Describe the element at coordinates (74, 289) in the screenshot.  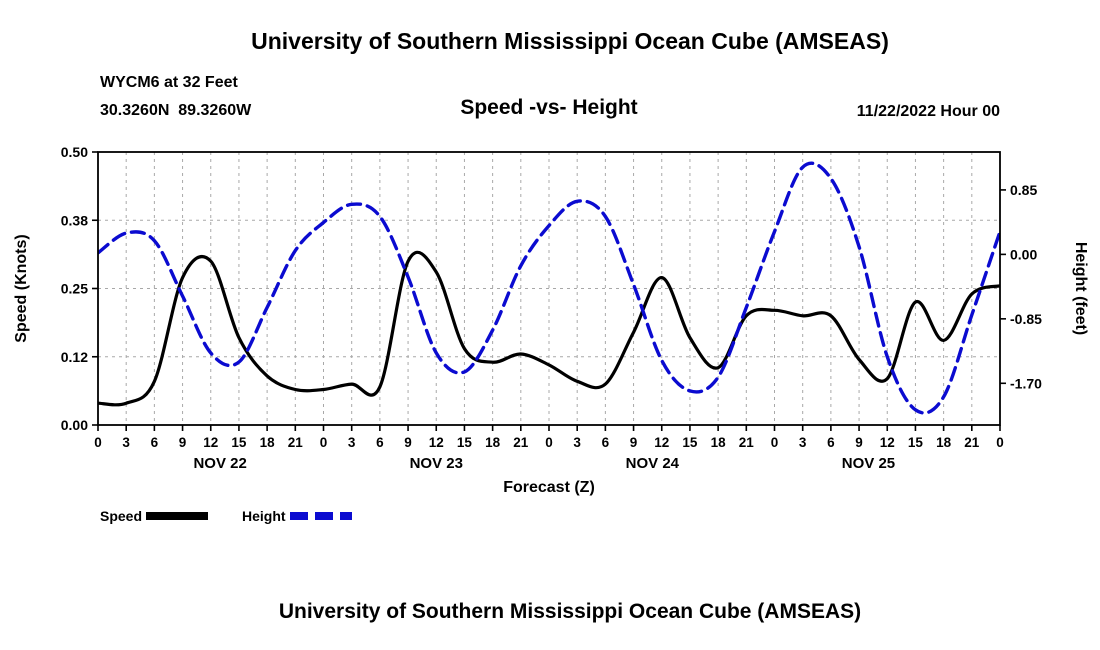
I see `y-left-tick-label: 0.25` at that location.